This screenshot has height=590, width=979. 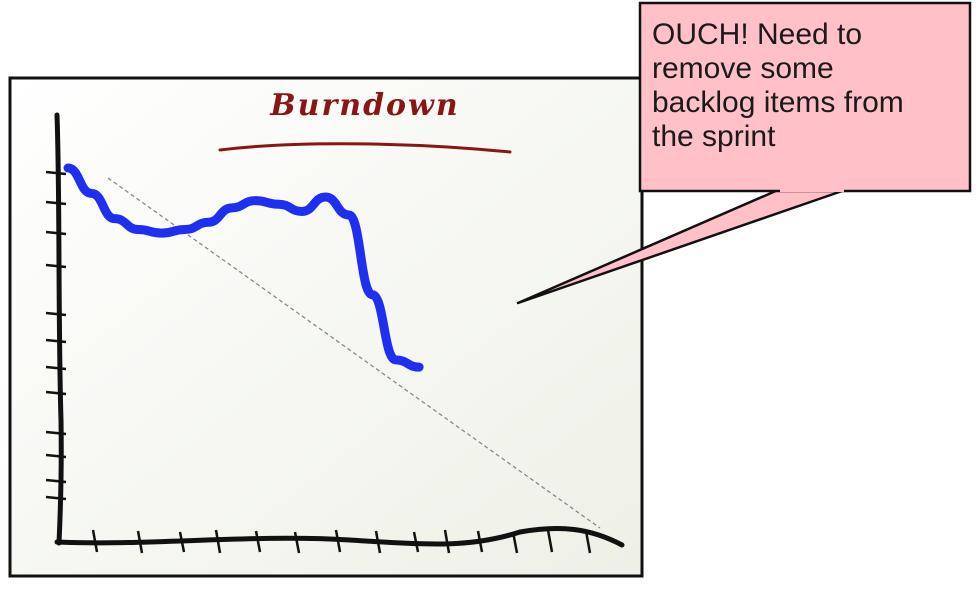 I want to click on chart-title: Burndown, so click(x=365, y=105).